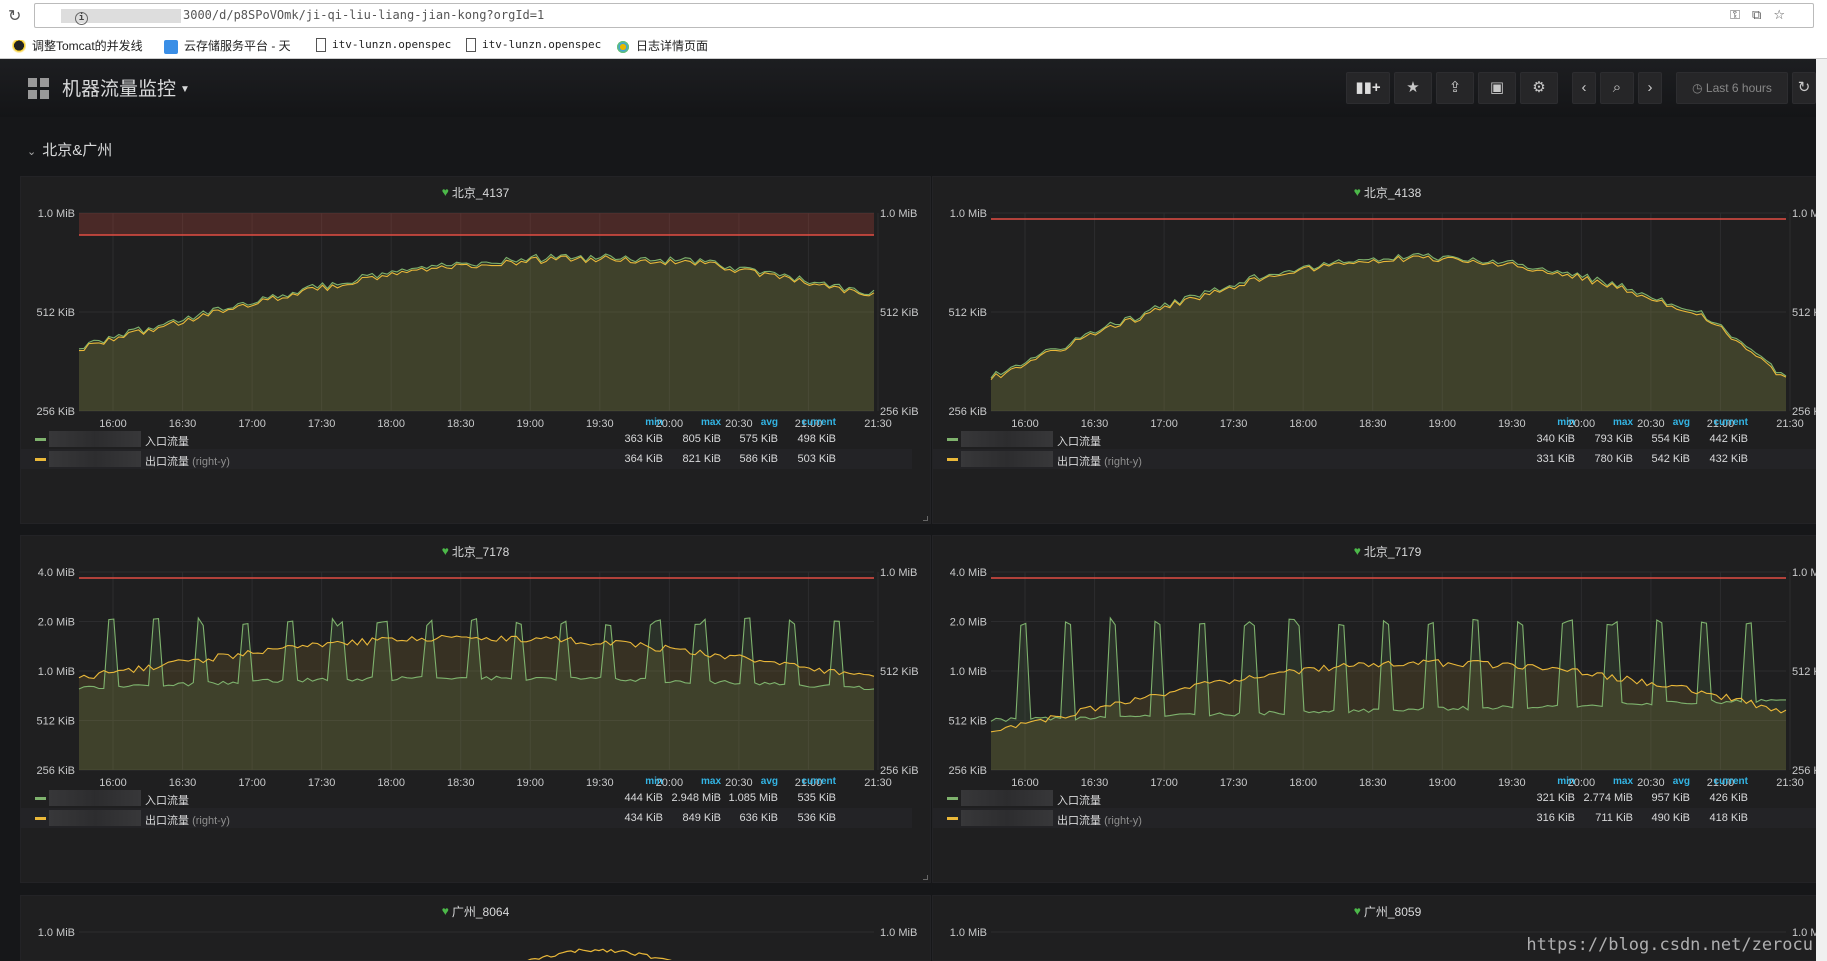 The image size is (1827, 961). I want to click on info-icon: i, so click(81, 18).